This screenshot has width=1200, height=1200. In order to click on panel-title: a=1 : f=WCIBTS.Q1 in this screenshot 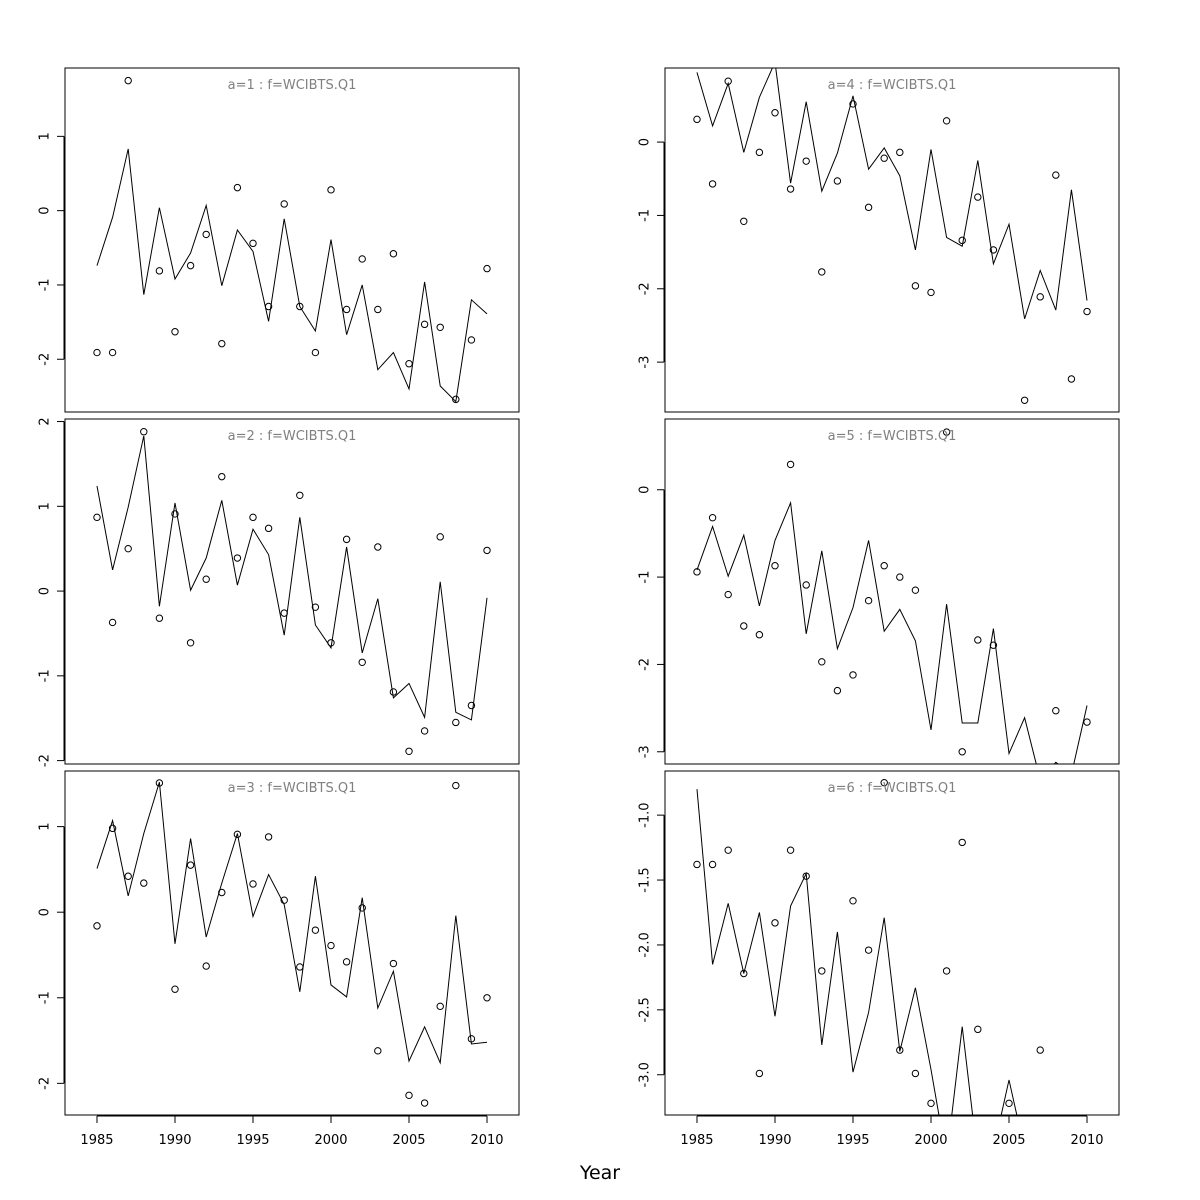, I will do `click(292, 85)`.